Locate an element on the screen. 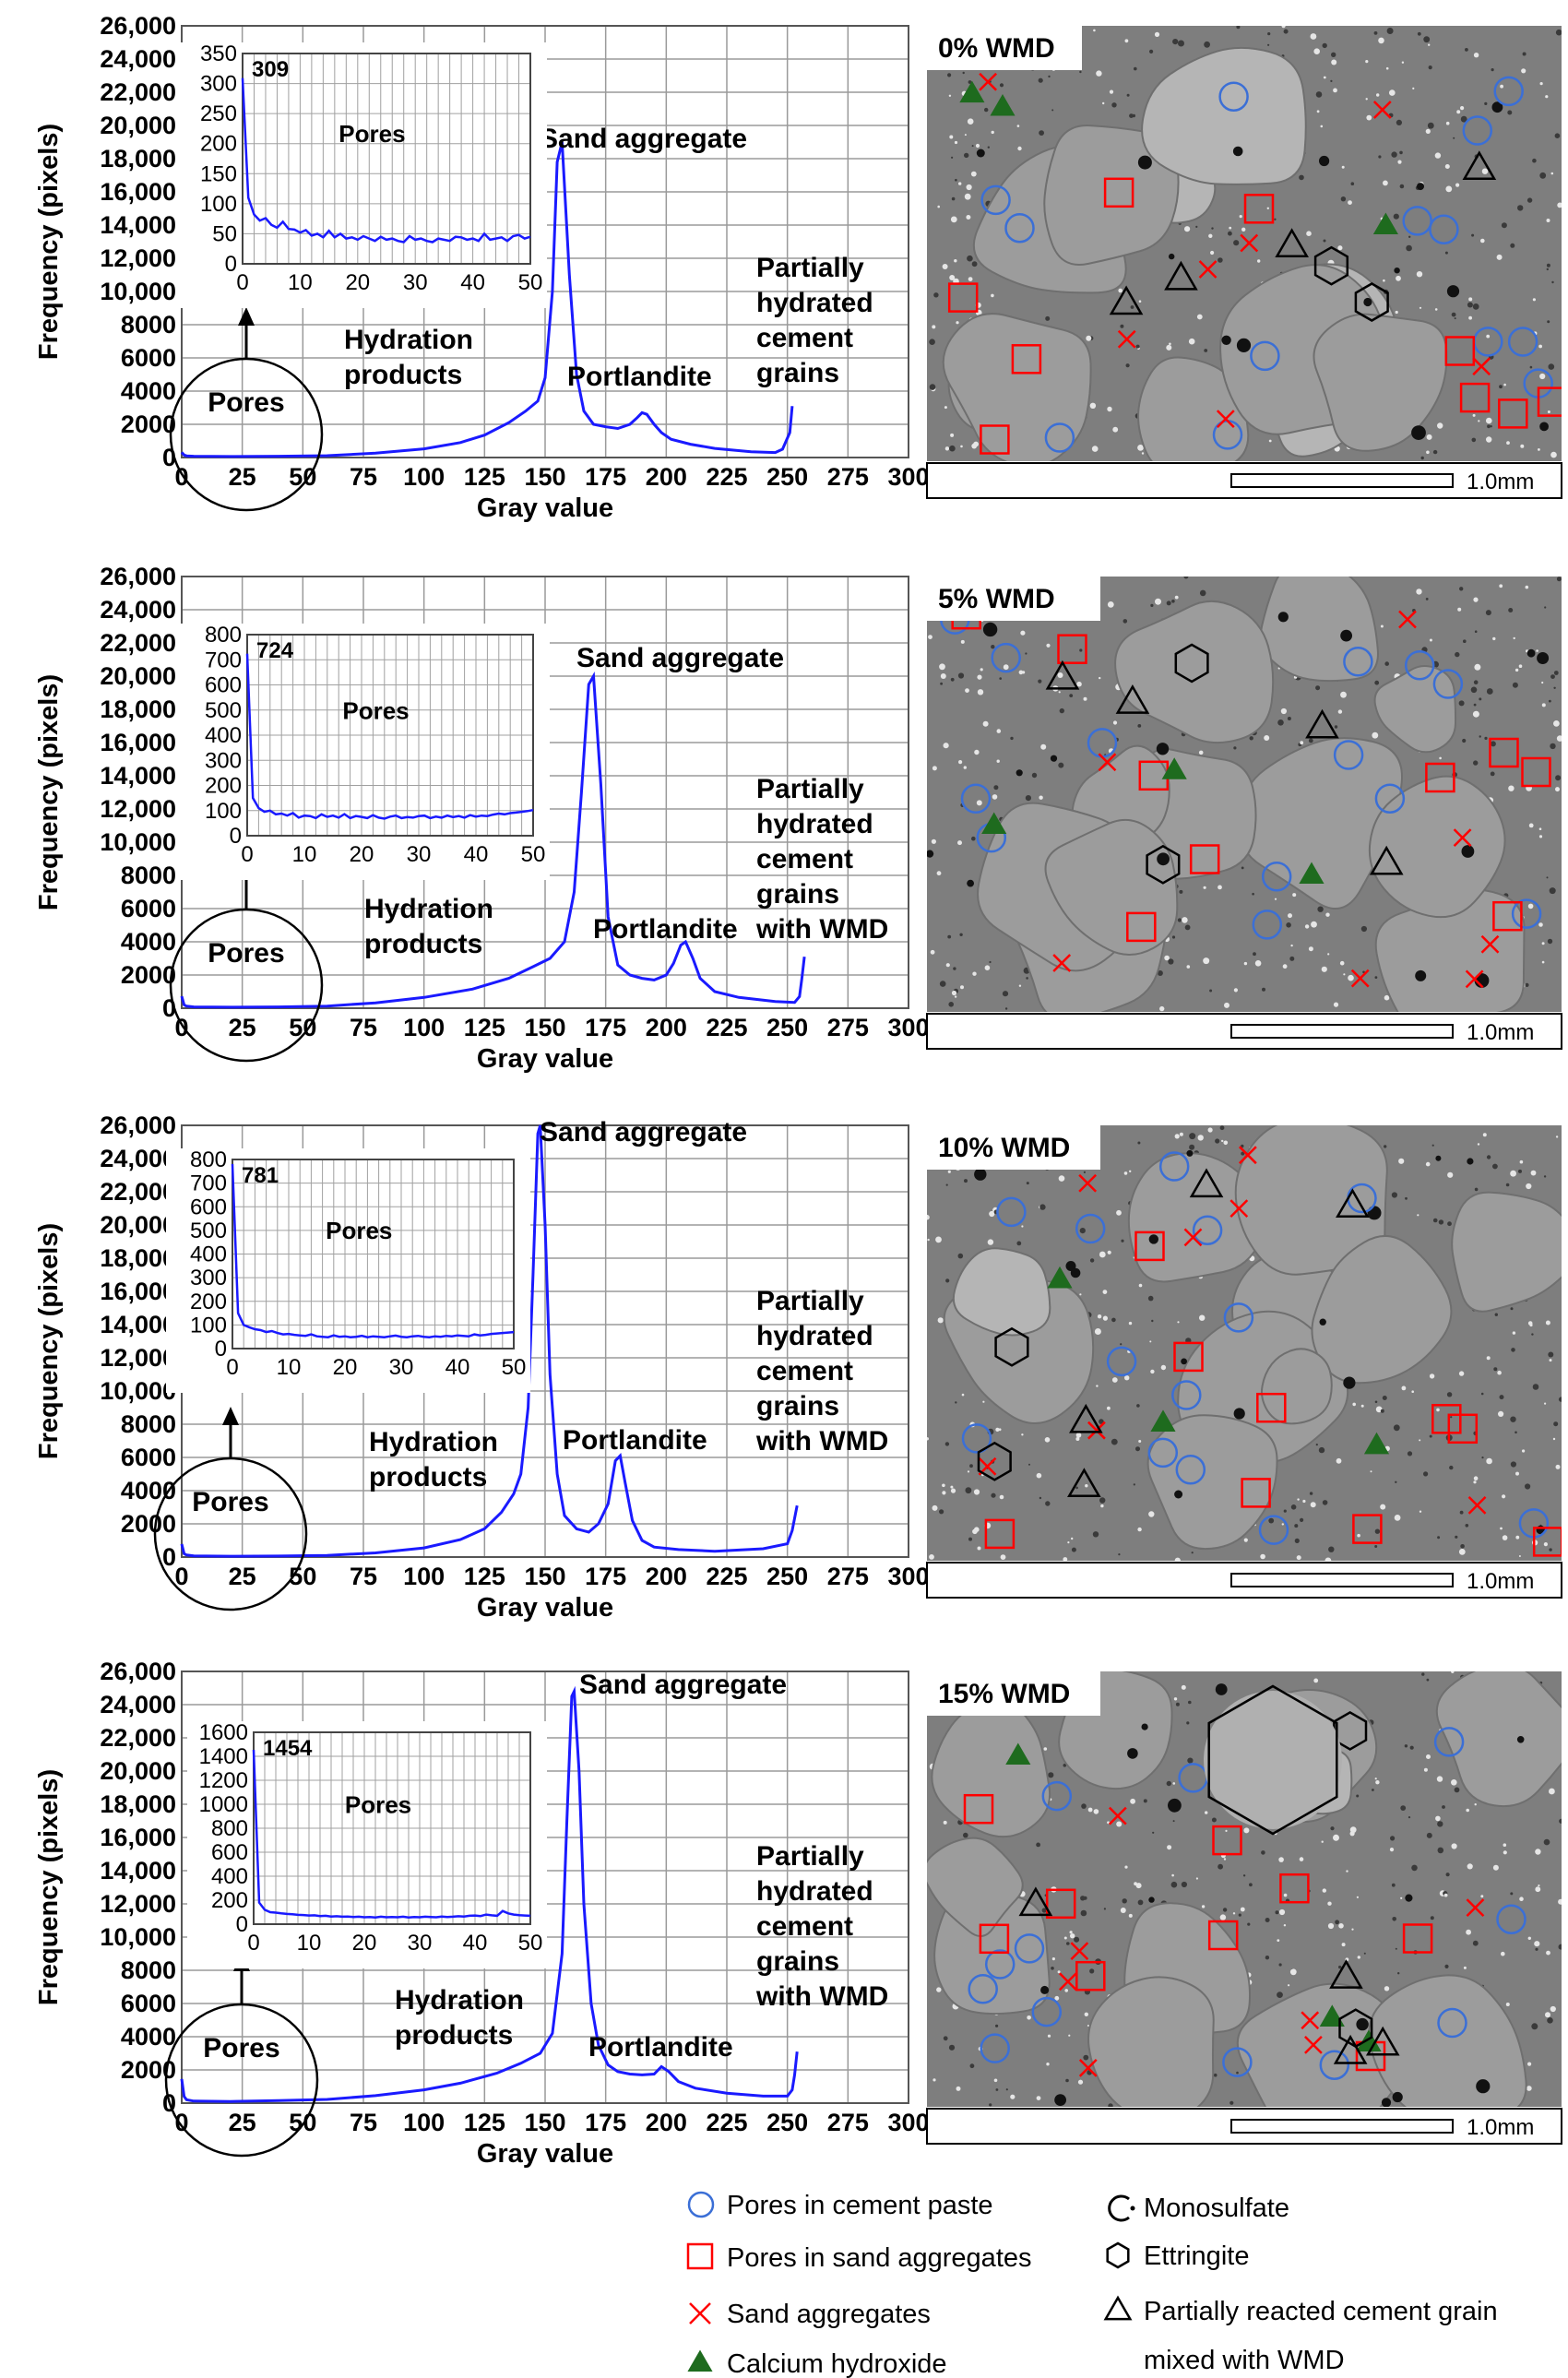  y-tick-label: 26,000 is located at coordinates (138, 577).